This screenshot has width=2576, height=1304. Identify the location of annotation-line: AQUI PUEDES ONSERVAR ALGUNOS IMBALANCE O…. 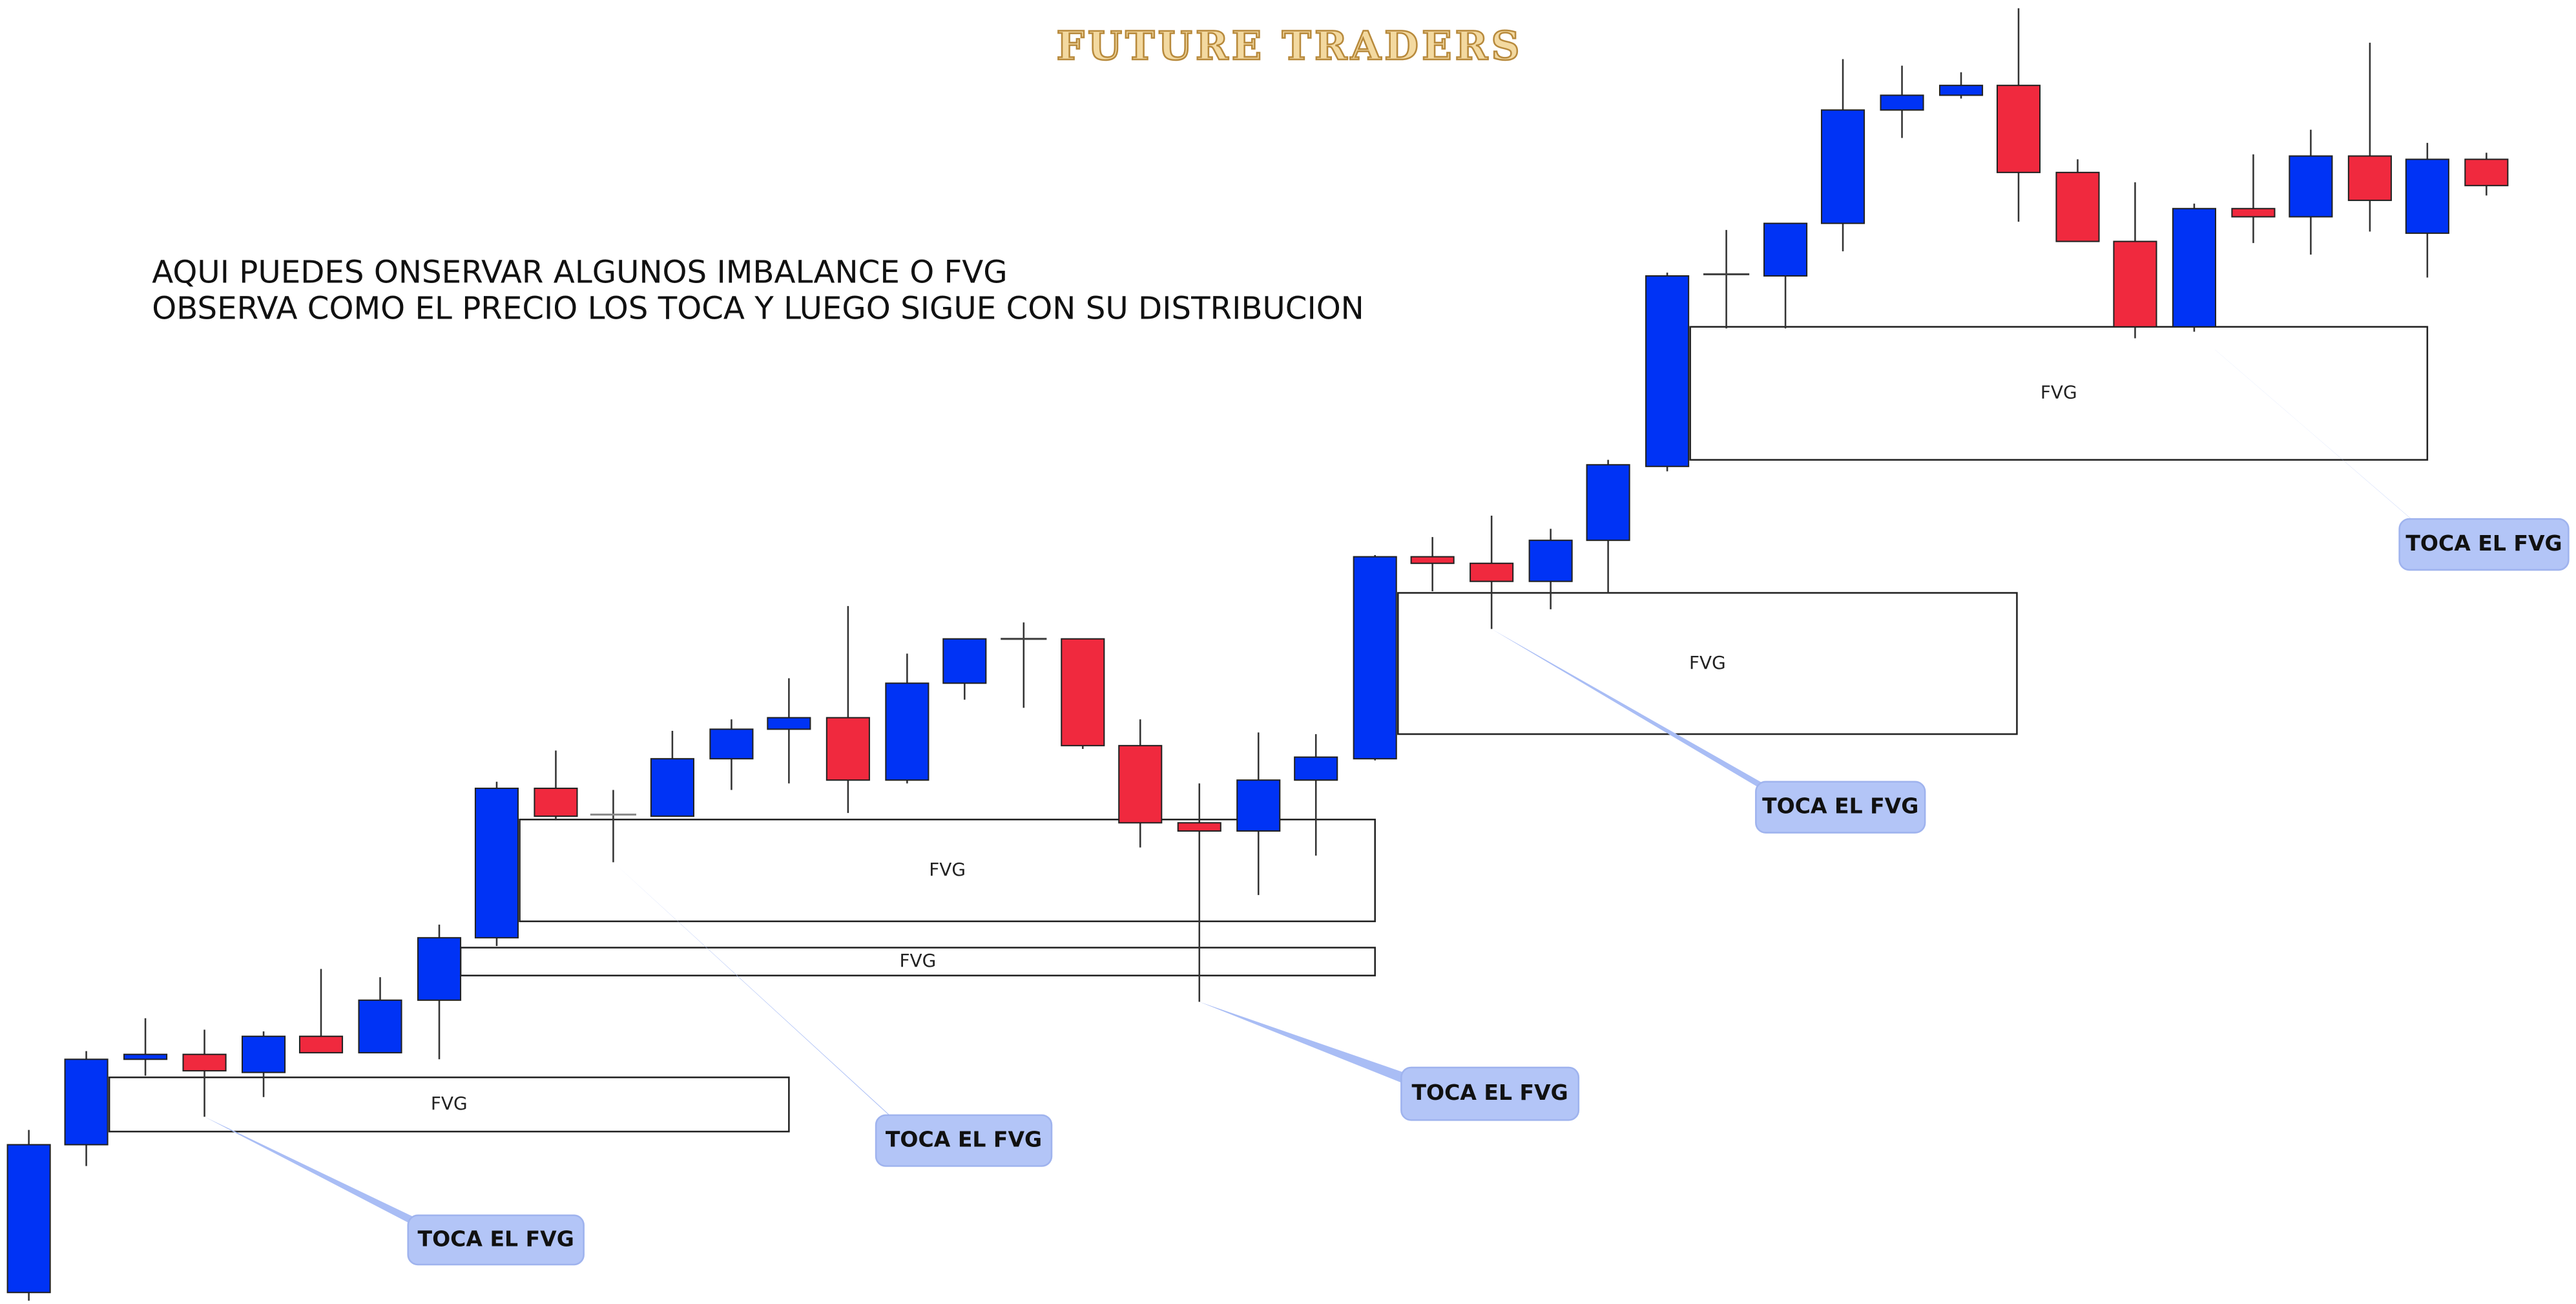
(579, 272).